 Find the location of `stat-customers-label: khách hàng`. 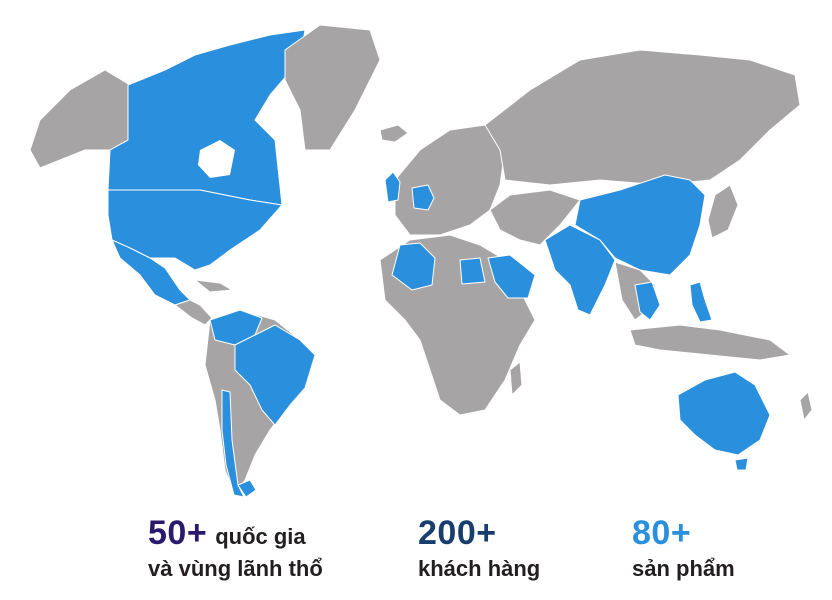

stat-customers-label: khách hàng is located at coordinates (479, 568).